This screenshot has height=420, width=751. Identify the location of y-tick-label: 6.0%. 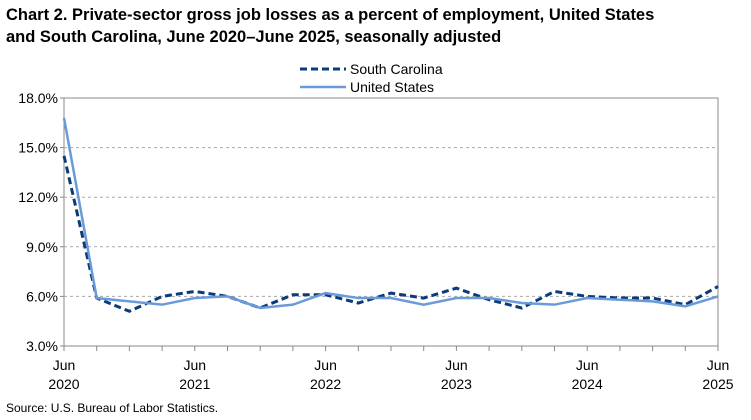
(42, 296).